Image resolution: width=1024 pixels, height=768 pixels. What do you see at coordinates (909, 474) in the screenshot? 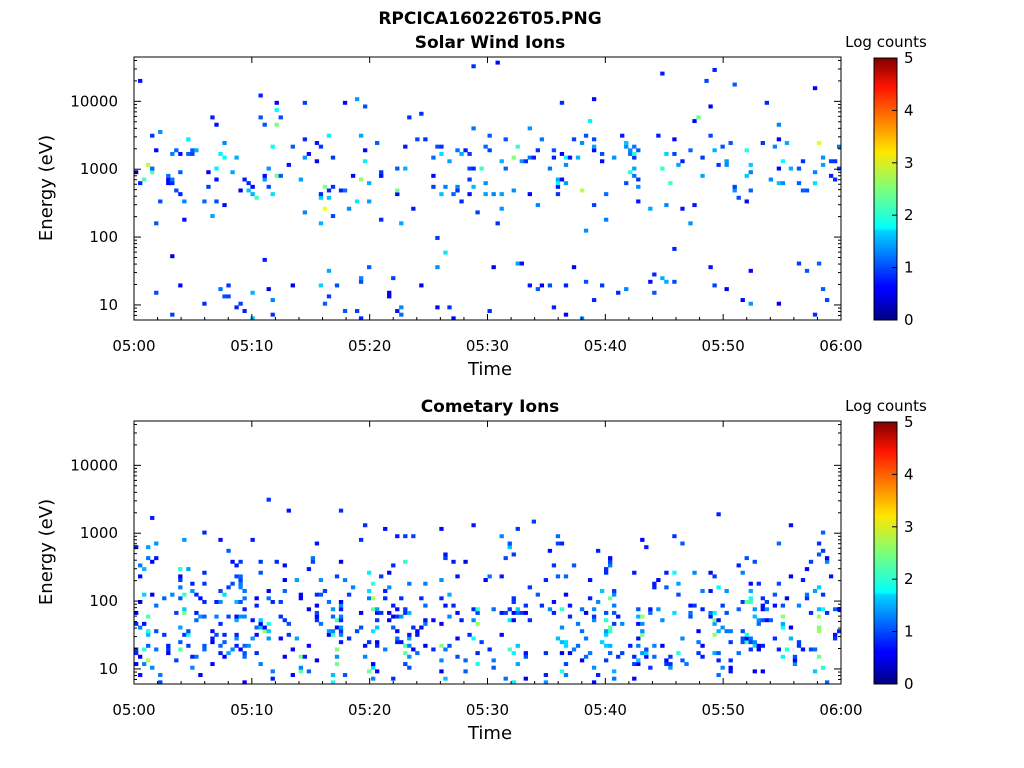
I see `colorbar-tick-label: 4` at bounding box center [909, 474].